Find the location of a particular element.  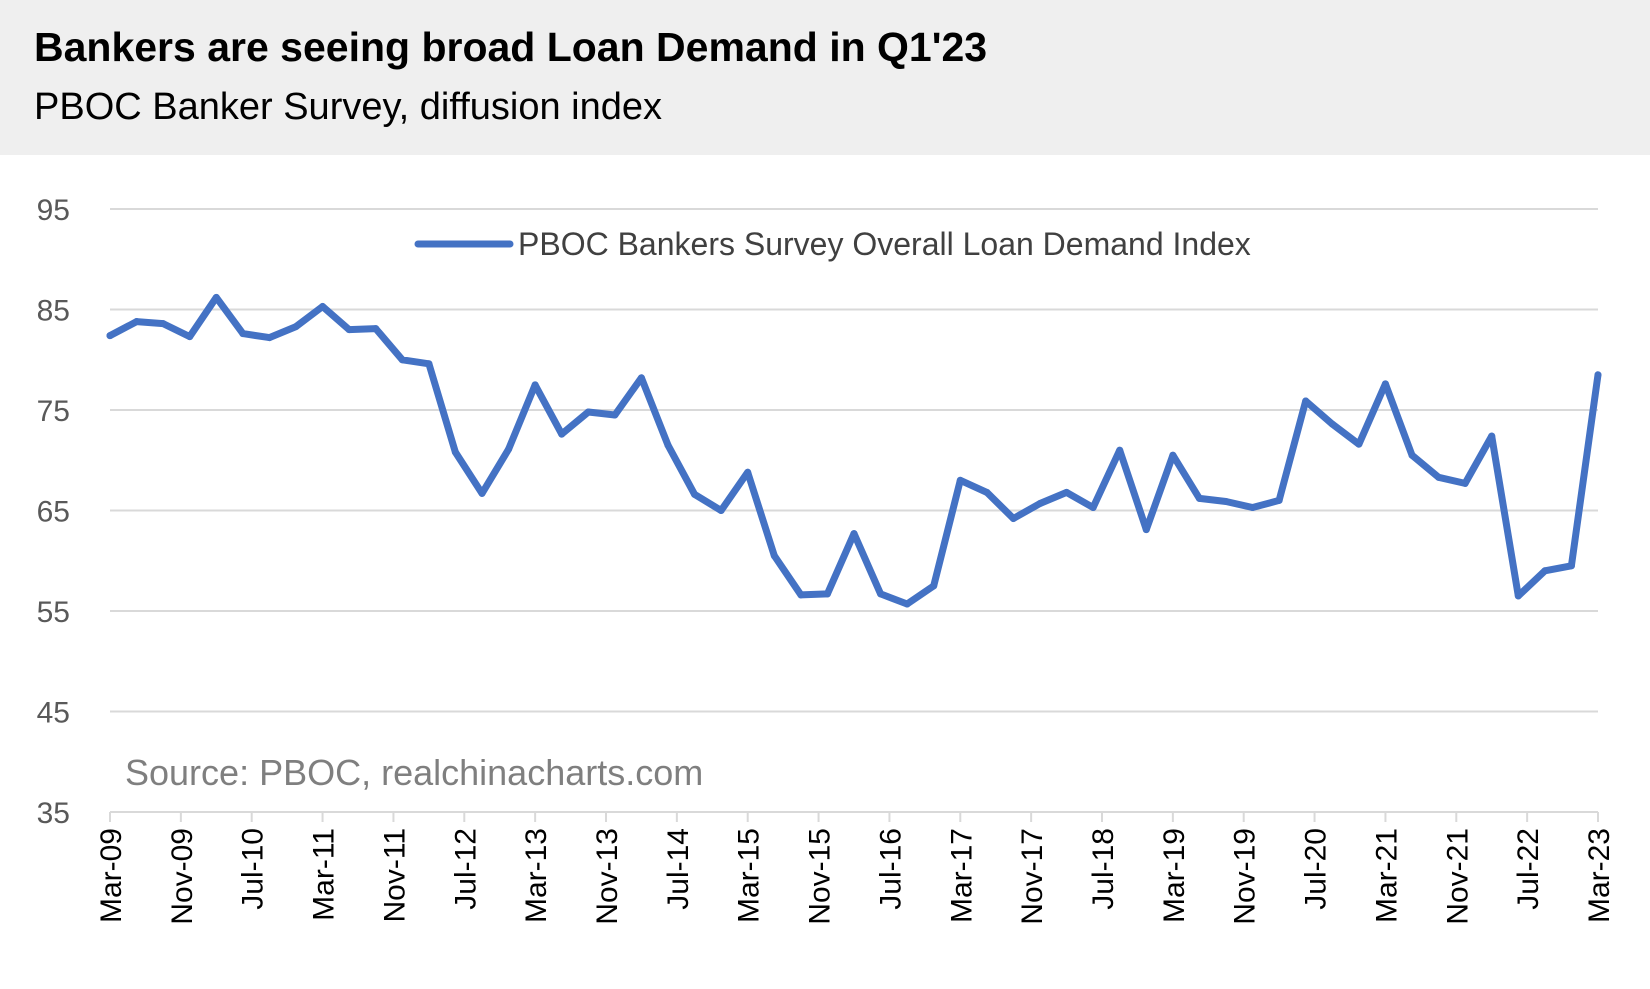

x-tick-label: Mar-09 is located at coordinates (111, 875).